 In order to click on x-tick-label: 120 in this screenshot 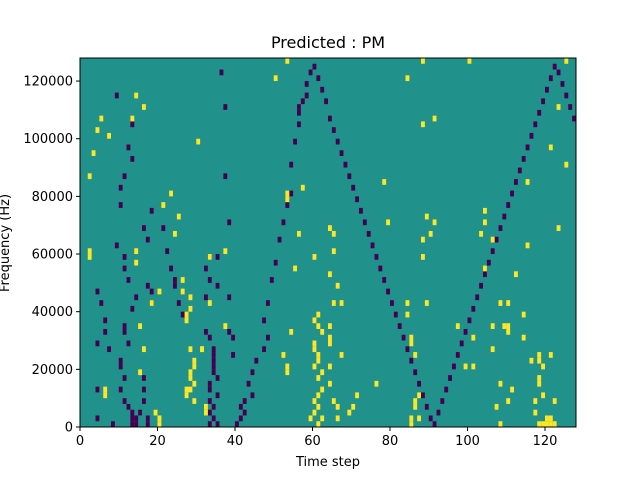, I will do `click(545, 441)`.